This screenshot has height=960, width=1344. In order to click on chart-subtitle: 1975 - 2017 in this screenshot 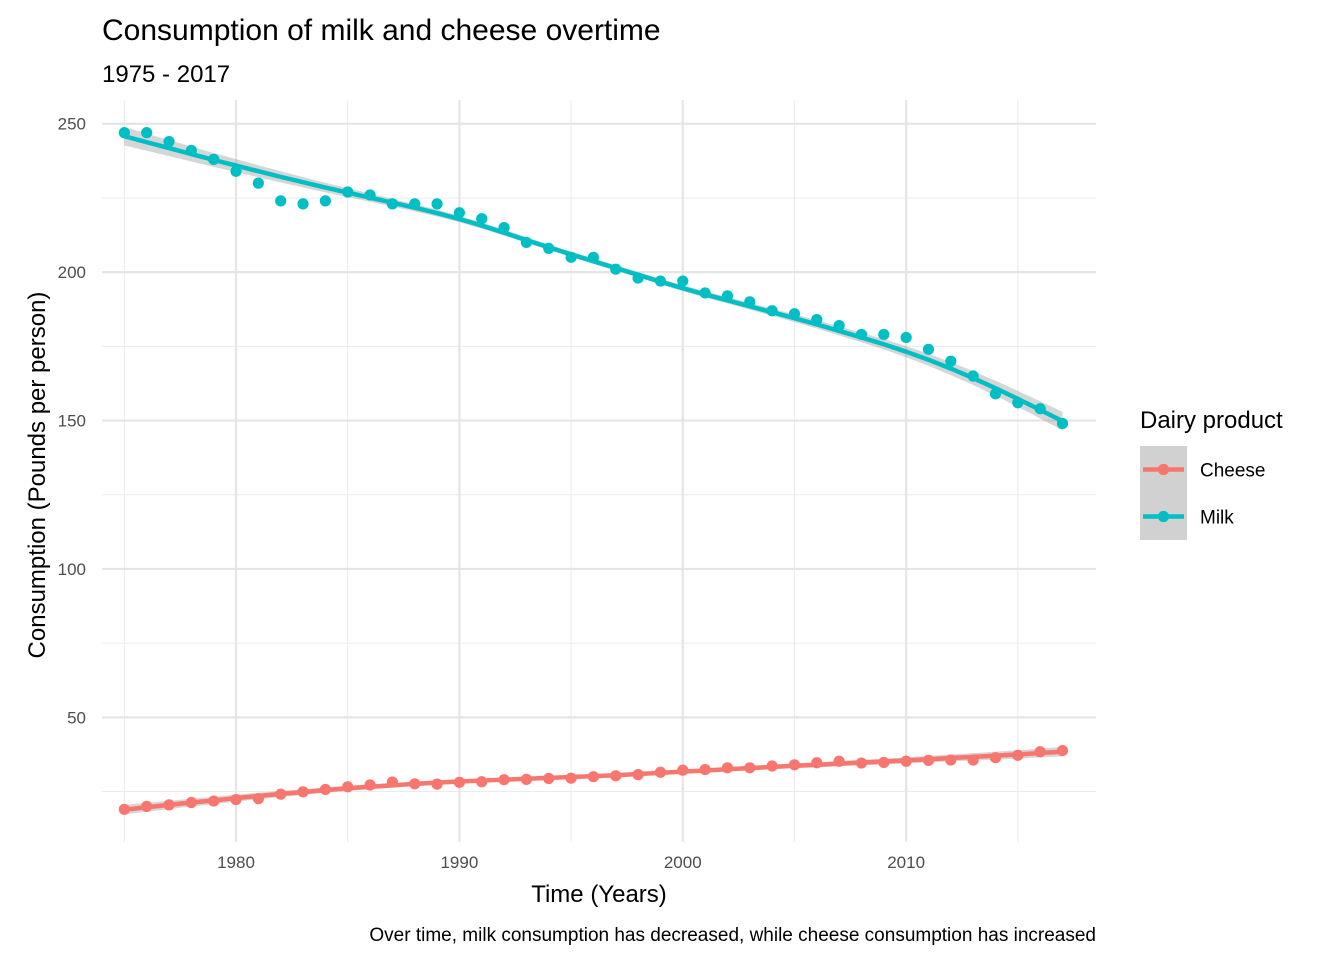, I will do `click(166, 74)`.